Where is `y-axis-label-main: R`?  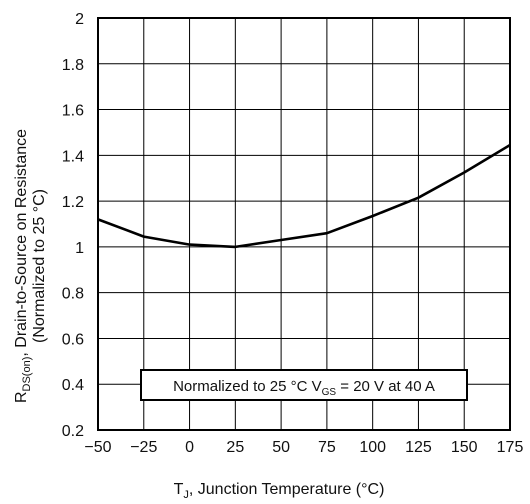
y-axis-label-main: R is located at coordinates (21, 397).